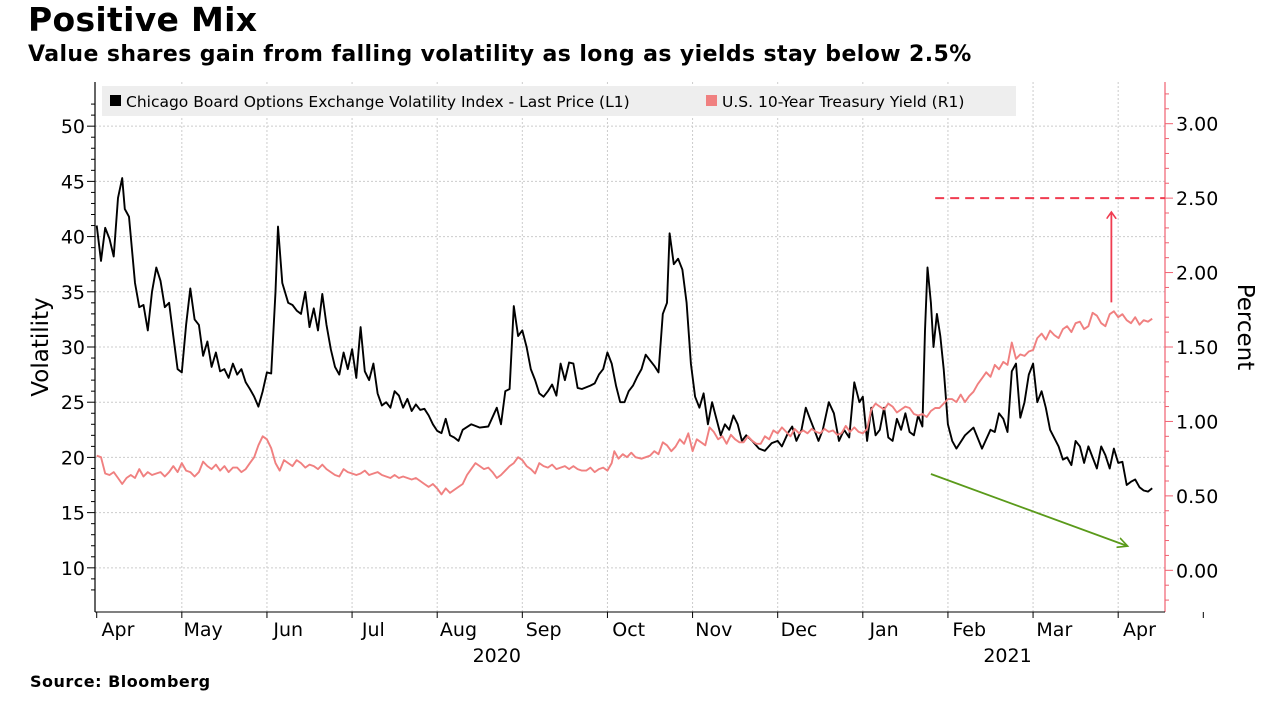 The width and height of the screenshot is (1272, 716). Describe the element at coordinates (73, 348) in the screenshot. I see `y-tick-label: 30` at that location.